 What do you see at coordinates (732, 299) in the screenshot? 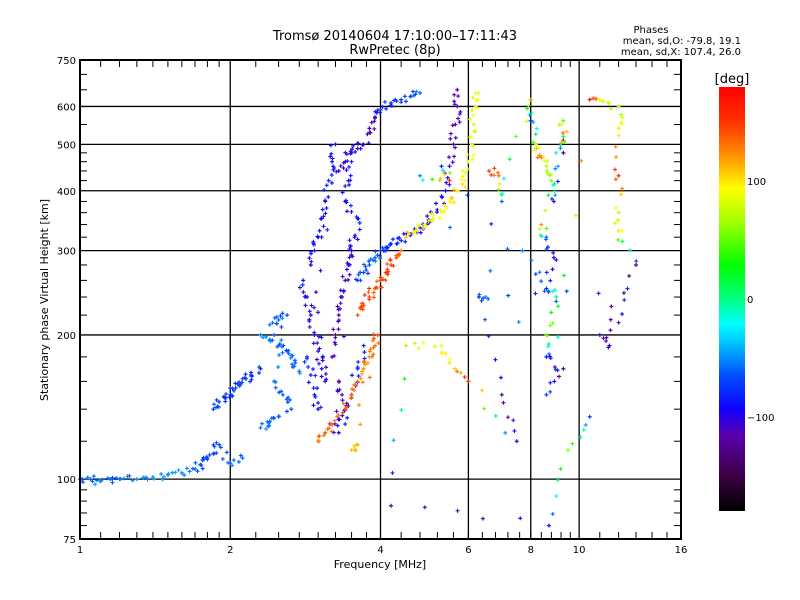
I see `colorbar` at bounding box center [732, 299].